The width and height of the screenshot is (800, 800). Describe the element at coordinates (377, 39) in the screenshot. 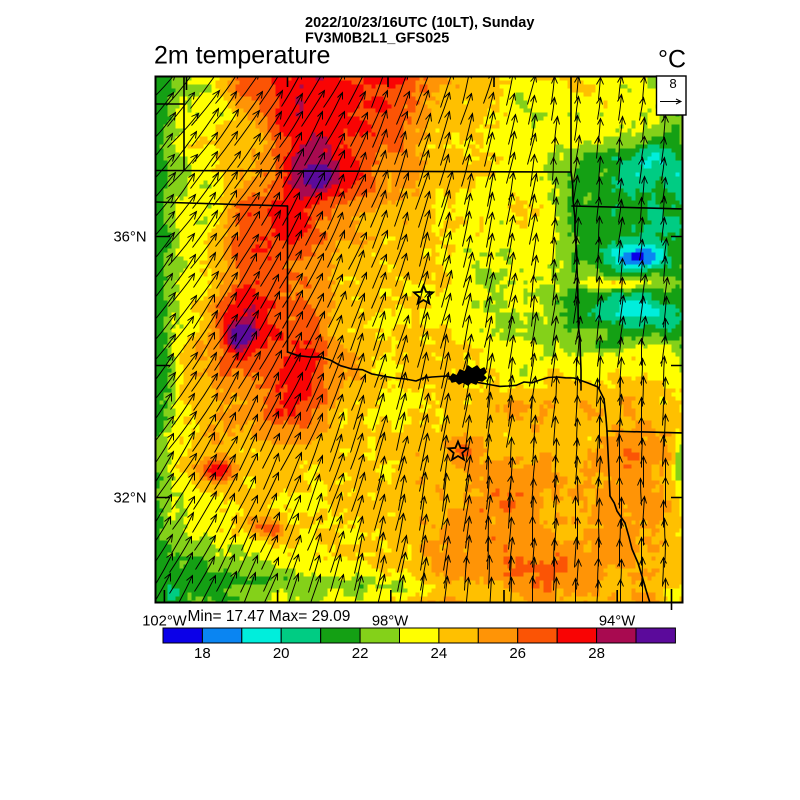

I see `svg-text: FV3M0B2L1_GFS025` at that location.